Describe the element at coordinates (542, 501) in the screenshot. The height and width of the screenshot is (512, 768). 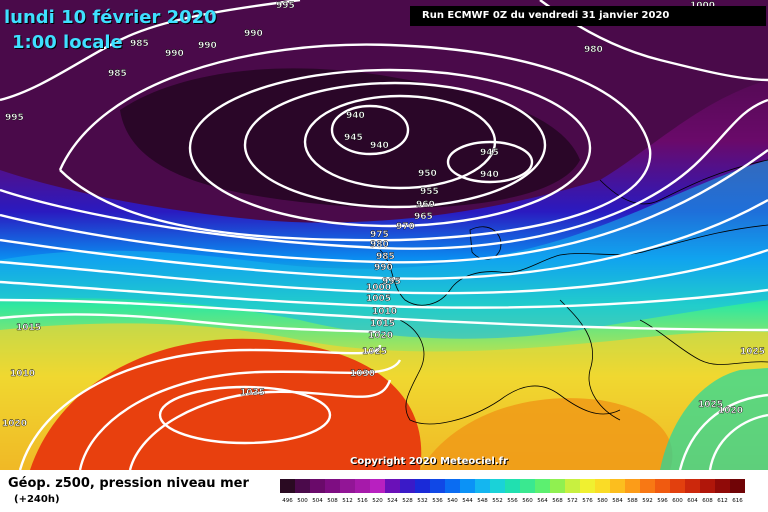
I see `scale-tick-label: 564` at that location.